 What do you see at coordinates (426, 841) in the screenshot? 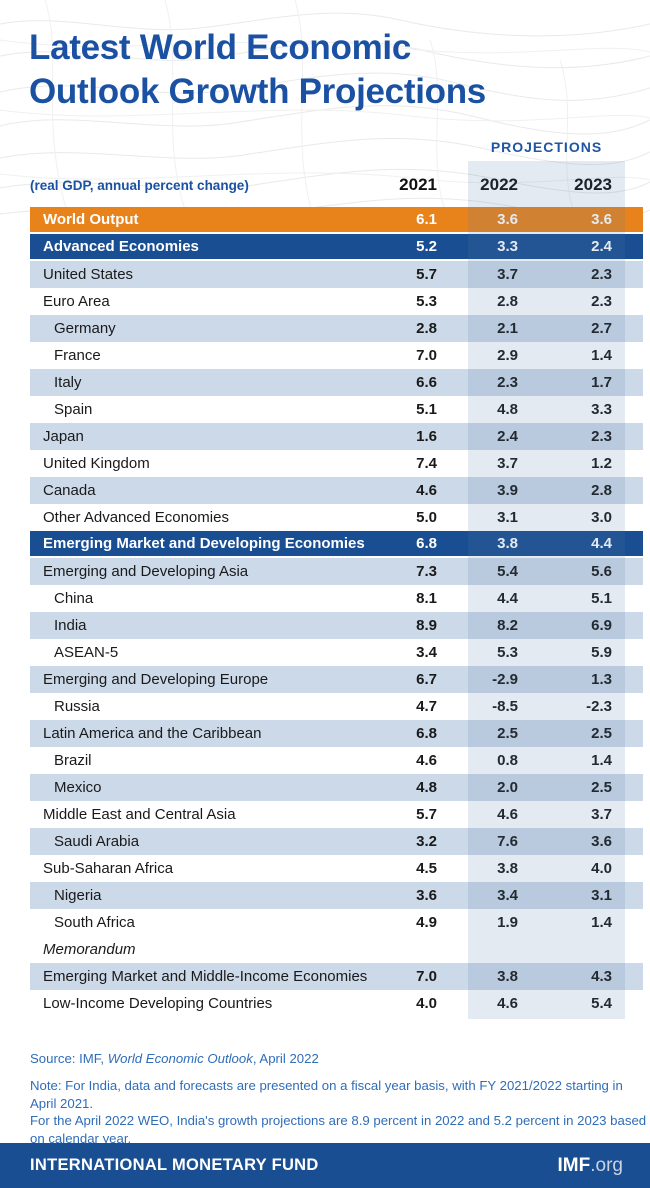
I see `row-value: 3.2` at bounding box center [426, 841].